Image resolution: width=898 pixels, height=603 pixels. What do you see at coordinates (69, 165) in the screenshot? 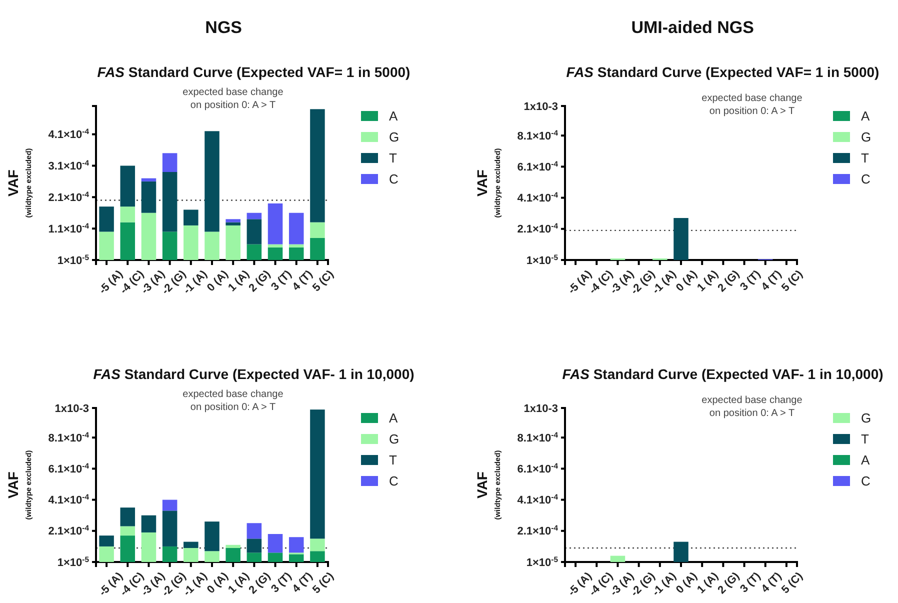
I see `y-tick-label: 3.1×10$^{-4}$` at bounding box center [69, 165].